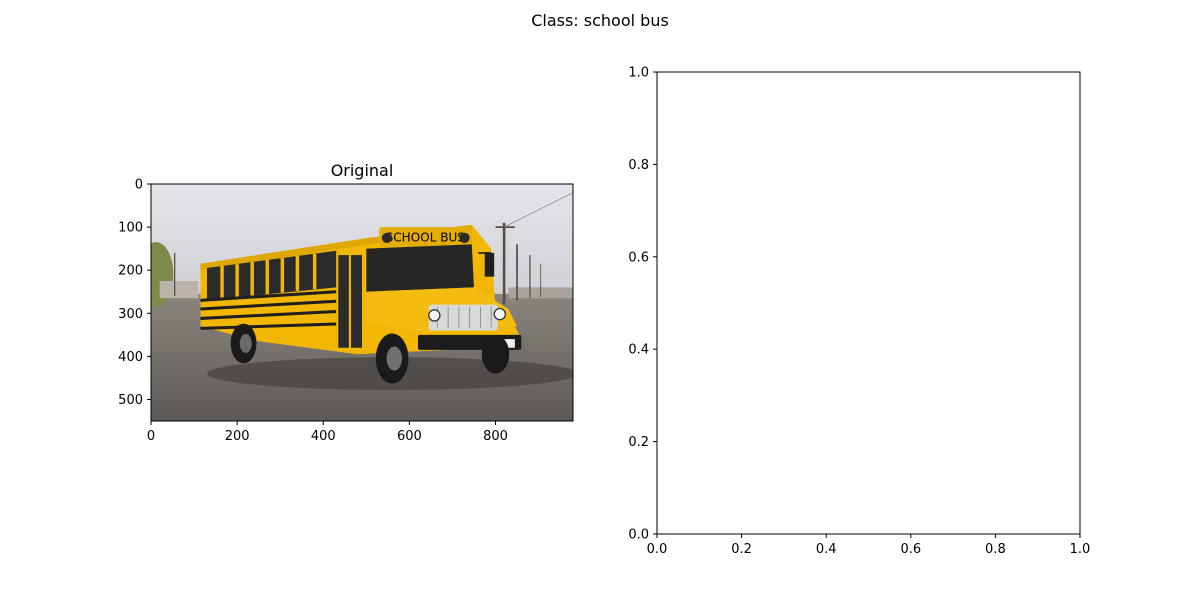  I want to click on y-tick-label: 400, so click(130, 357).